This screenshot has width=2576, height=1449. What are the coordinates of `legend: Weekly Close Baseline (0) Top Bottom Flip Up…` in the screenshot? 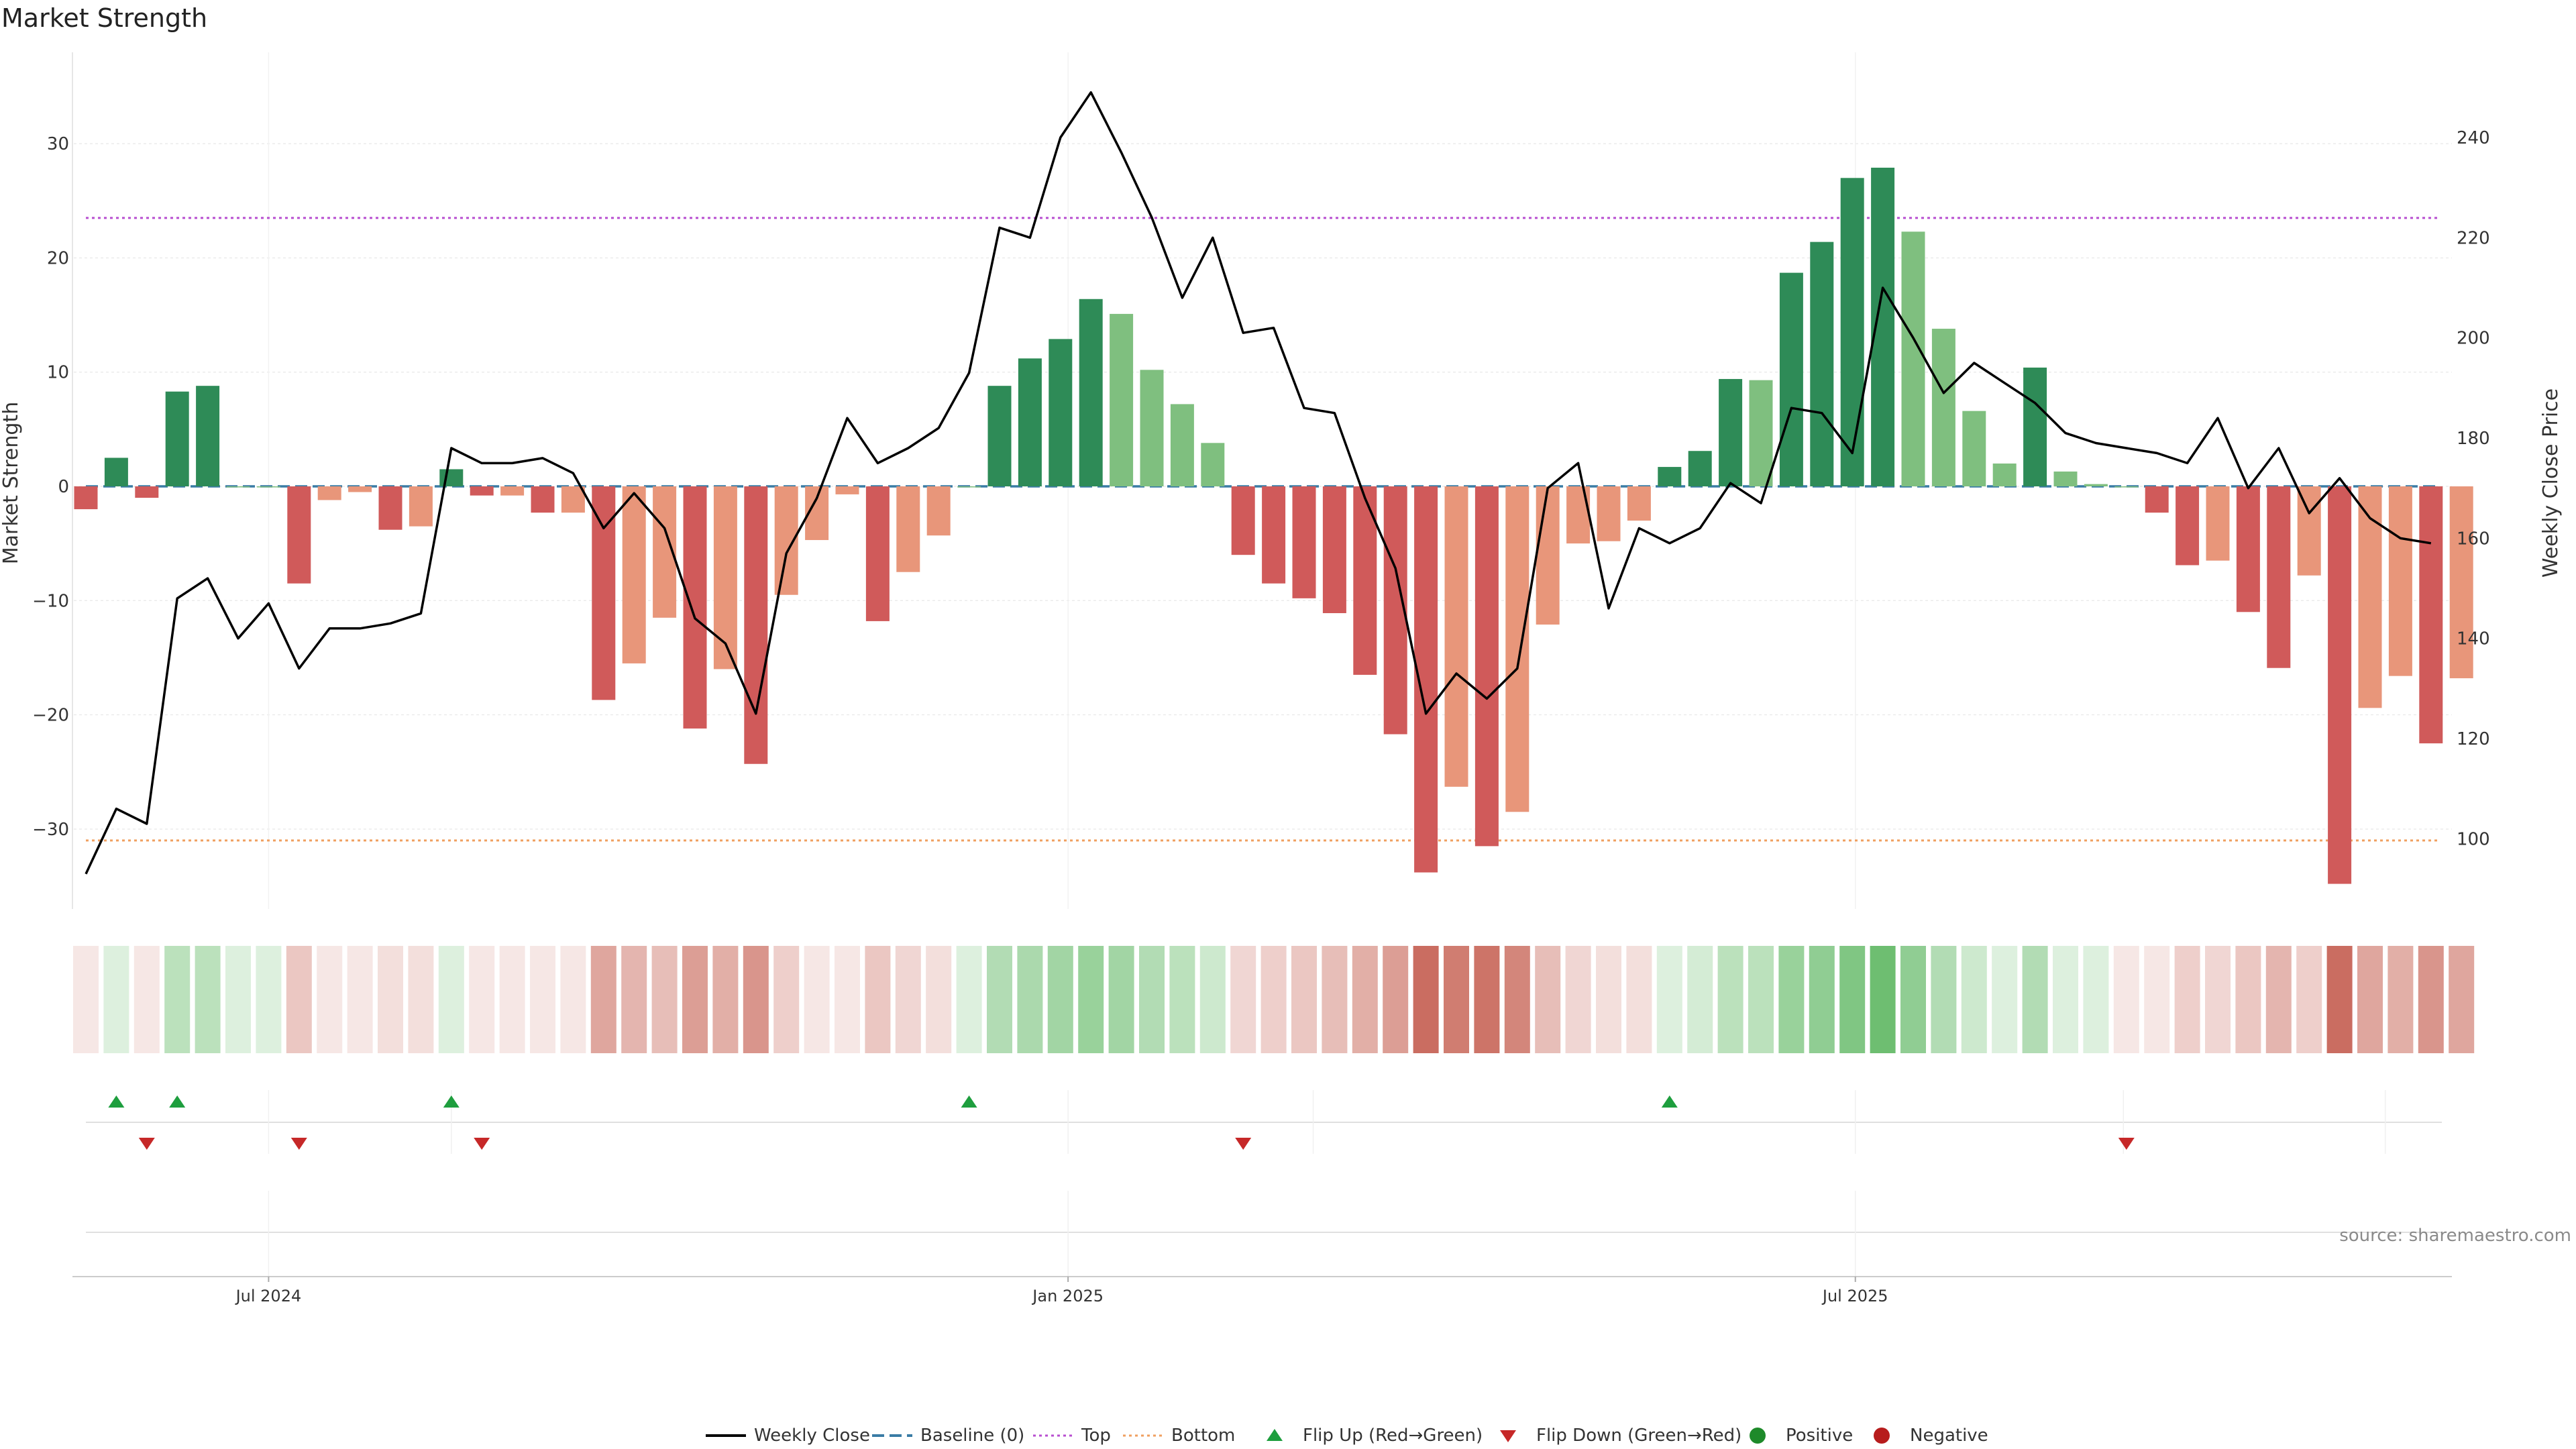 It's located at (1347, 1436).